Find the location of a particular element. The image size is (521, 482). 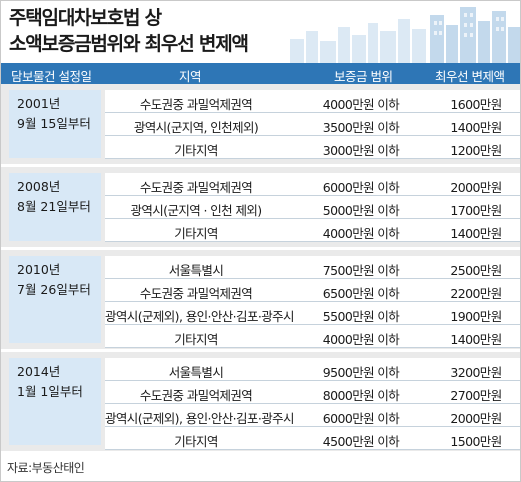

priority-cell: 2700만원 is located at coordinates (476, 395).